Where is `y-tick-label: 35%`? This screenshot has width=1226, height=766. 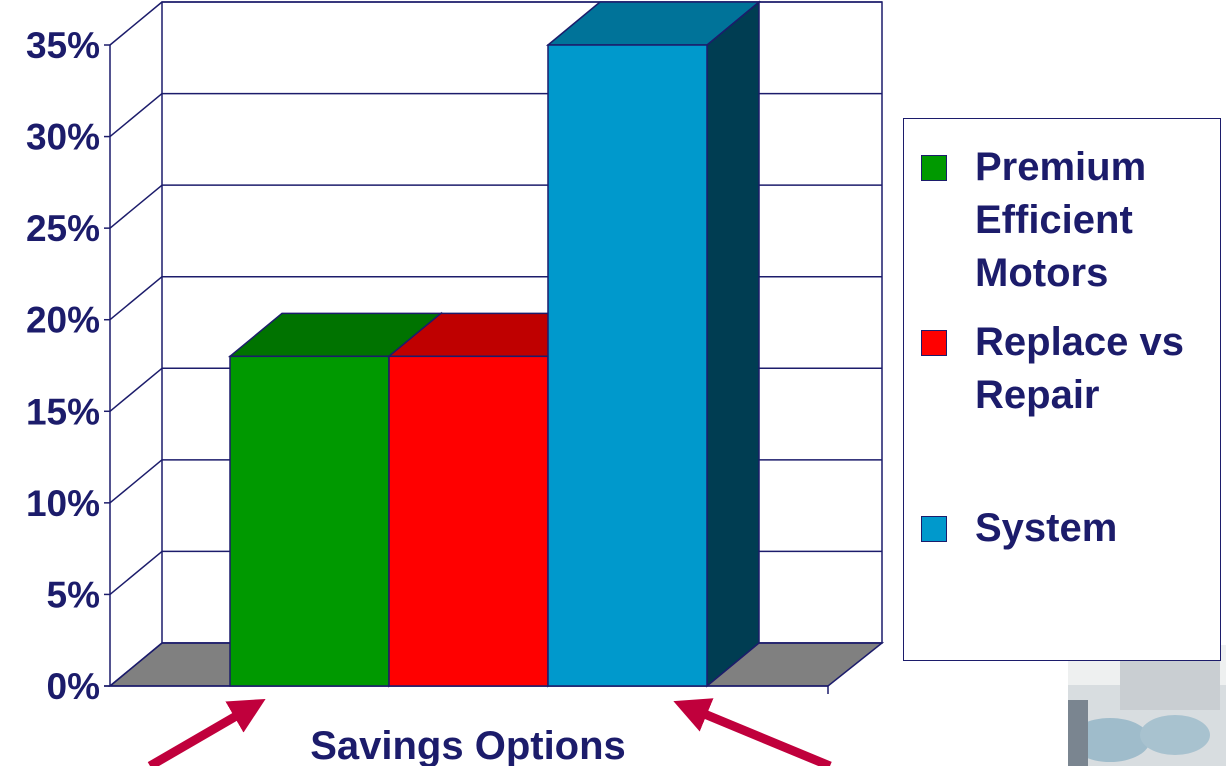 y-tick-label: 35% is located at coordinates (63, 45).